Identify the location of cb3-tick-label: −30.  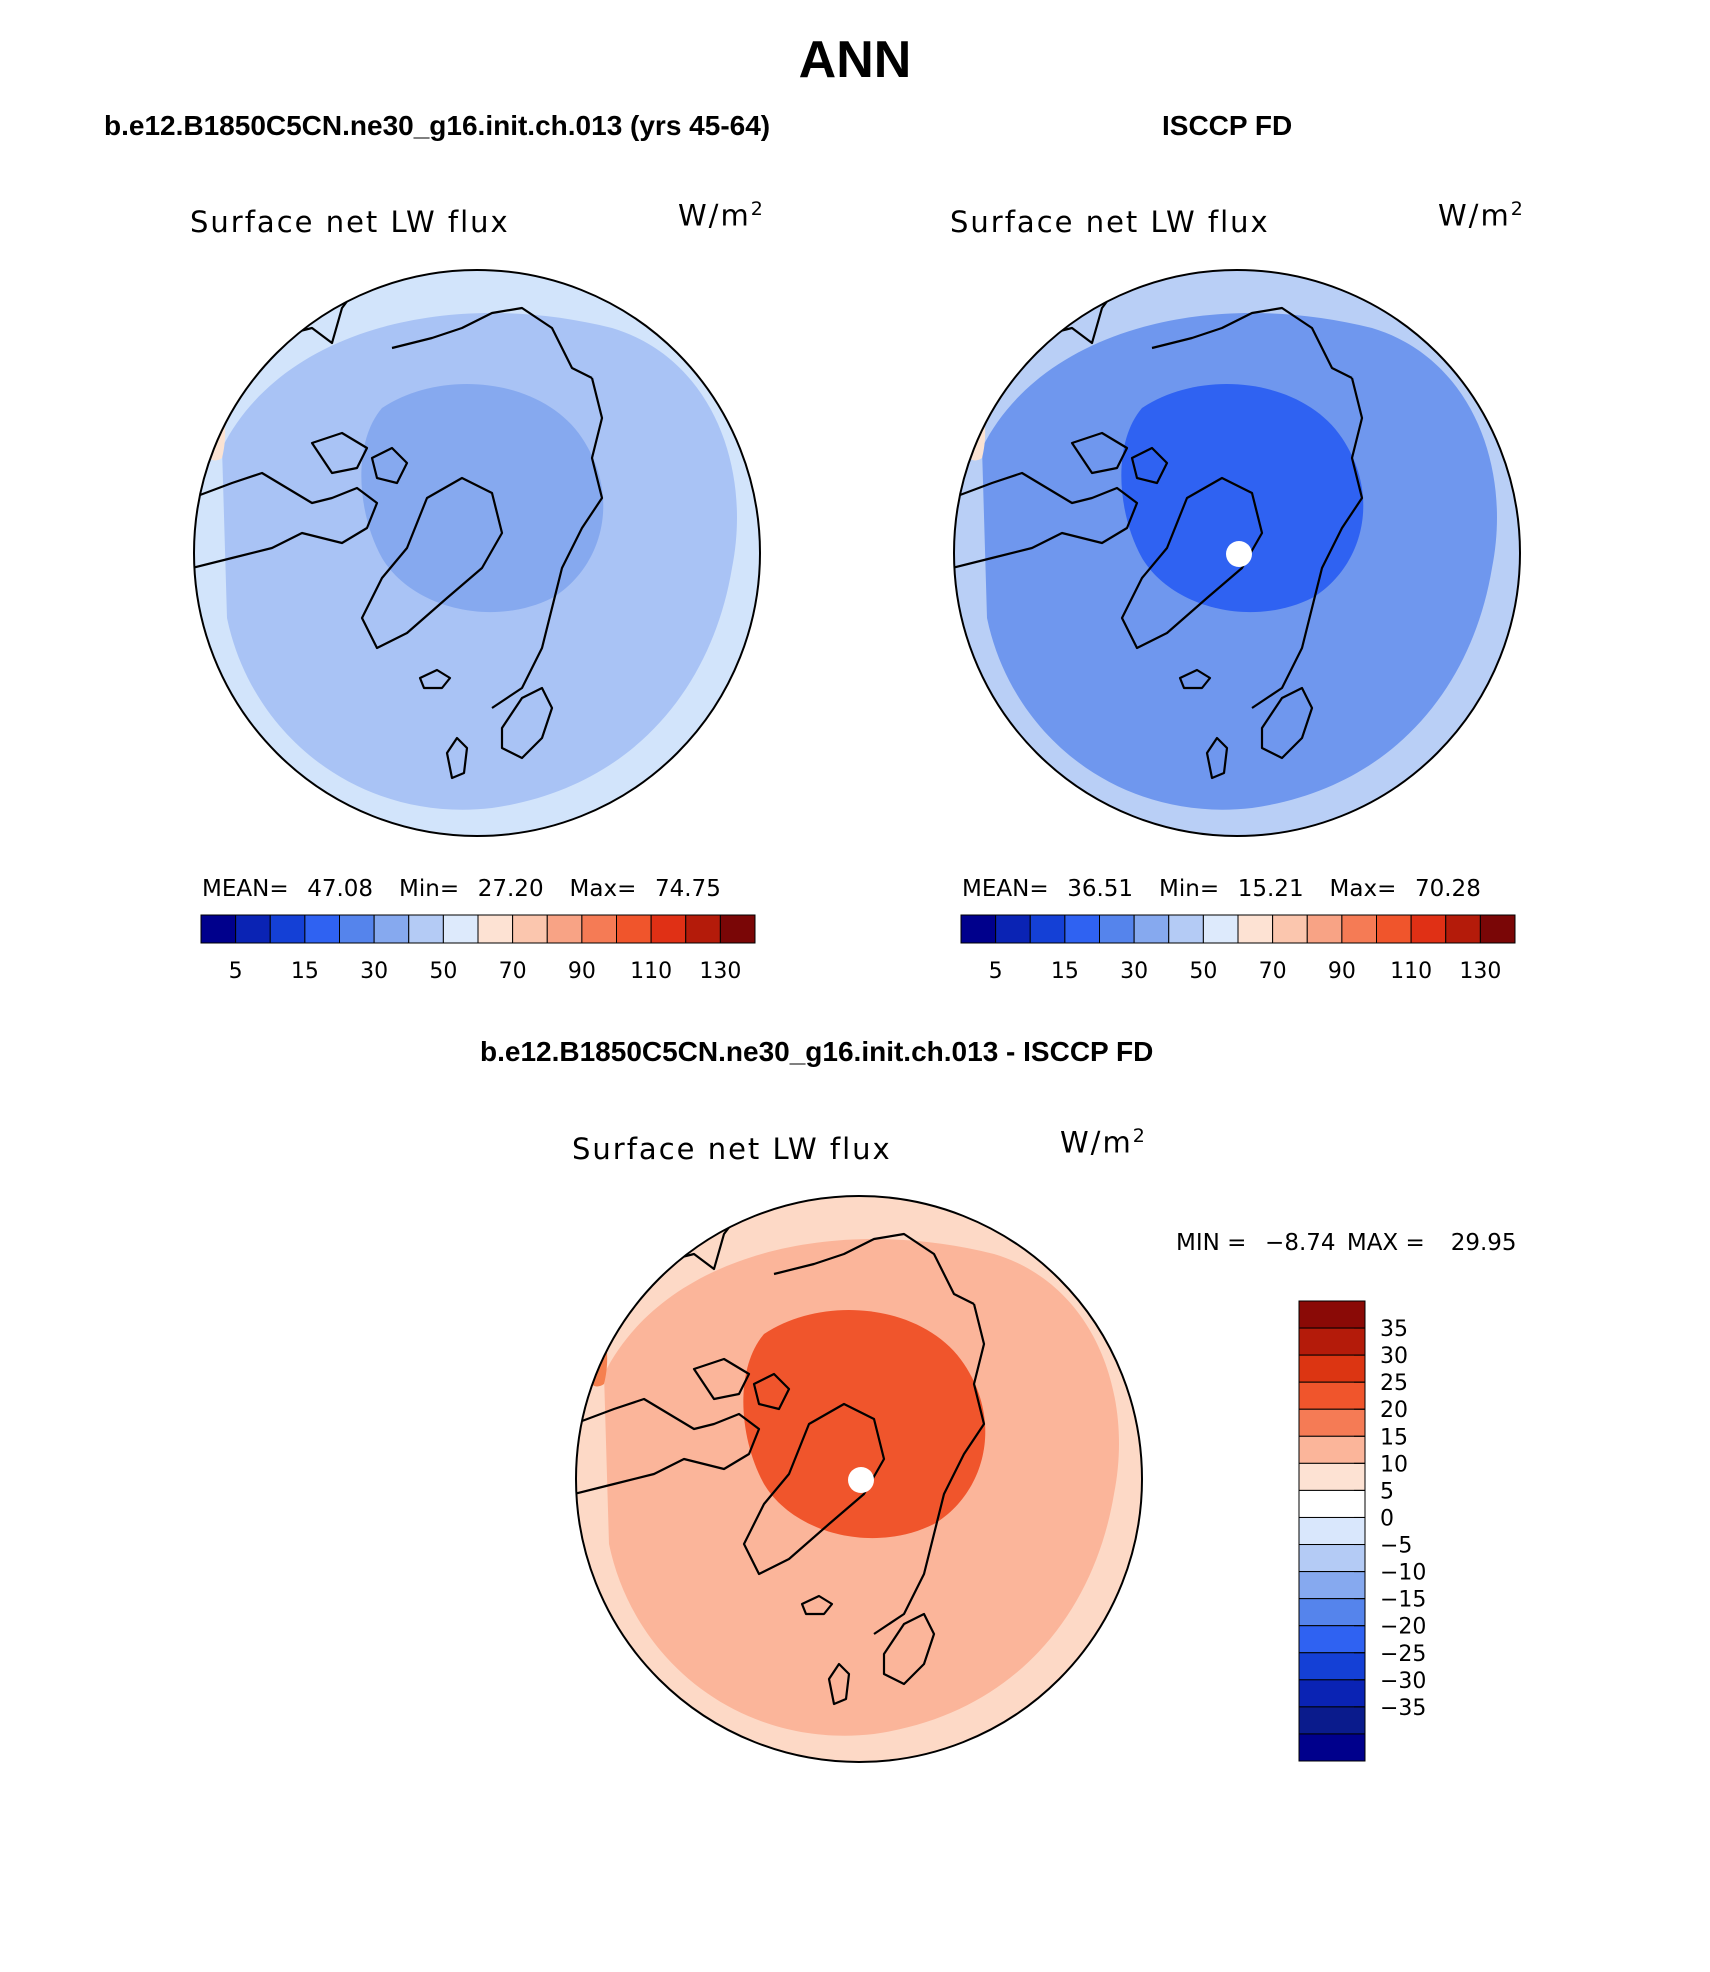
(1403, 1681).